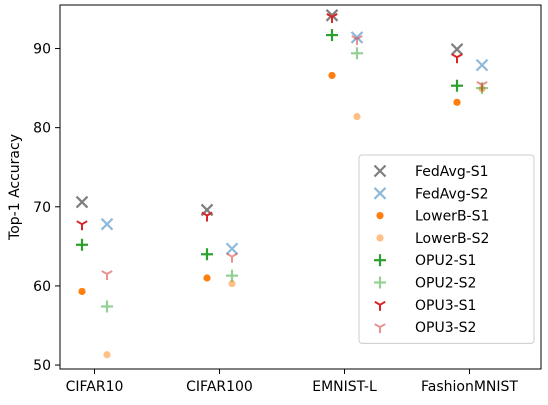  What do you see at coordinates (219, 387) in the screenshot?
I see `x-tick-label: CIFAR100` at bounding box center [219, 387].